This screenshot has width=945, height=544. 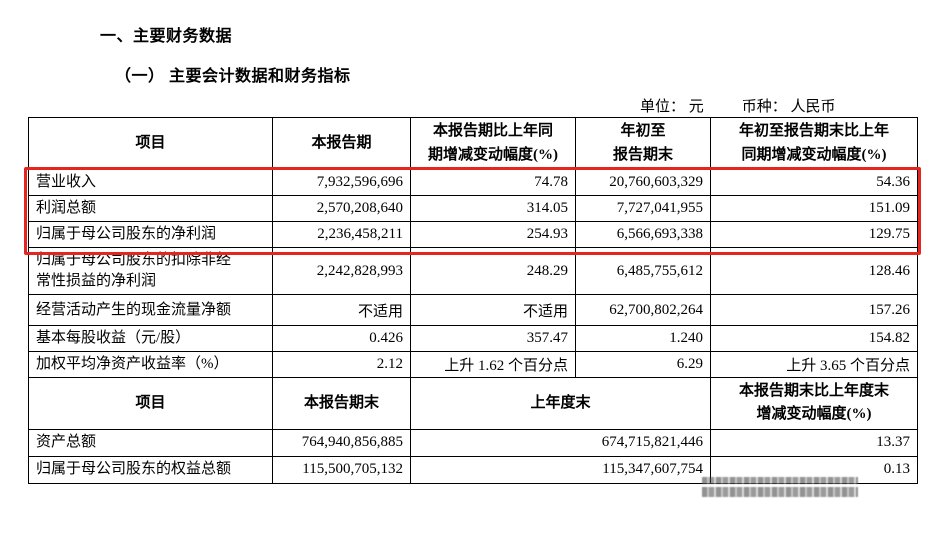 What do you see at coordinates (814, 338) in the screenshot?
I see `value-cell: 154.82` at bounding box center [814, 338].